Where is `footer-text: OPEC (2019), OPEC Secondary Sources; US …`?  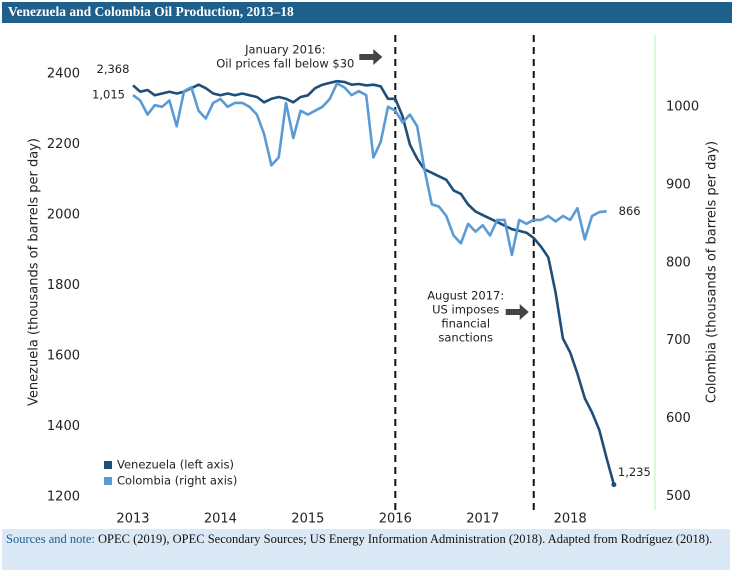
footer-text: OPEC (2019), OPEC Secondary Sources; US … is located at coordinates (405, 539).